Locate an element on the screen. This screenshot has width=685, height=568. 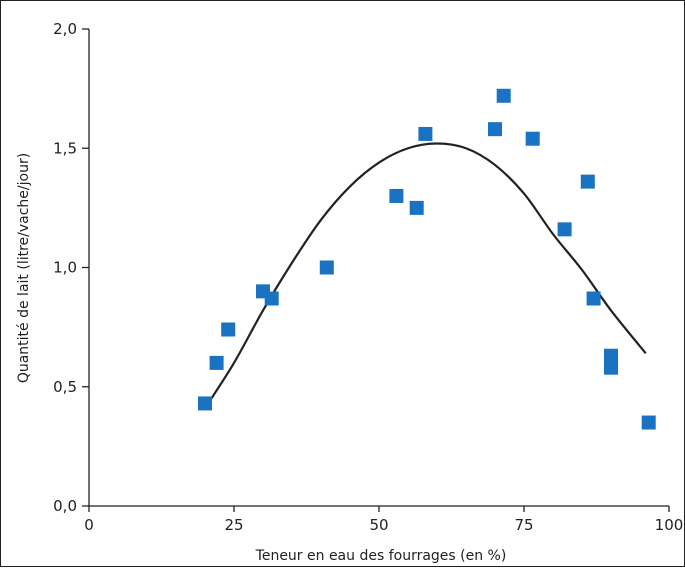
x-tick-label: 0 is located at coordinates (89, 525).